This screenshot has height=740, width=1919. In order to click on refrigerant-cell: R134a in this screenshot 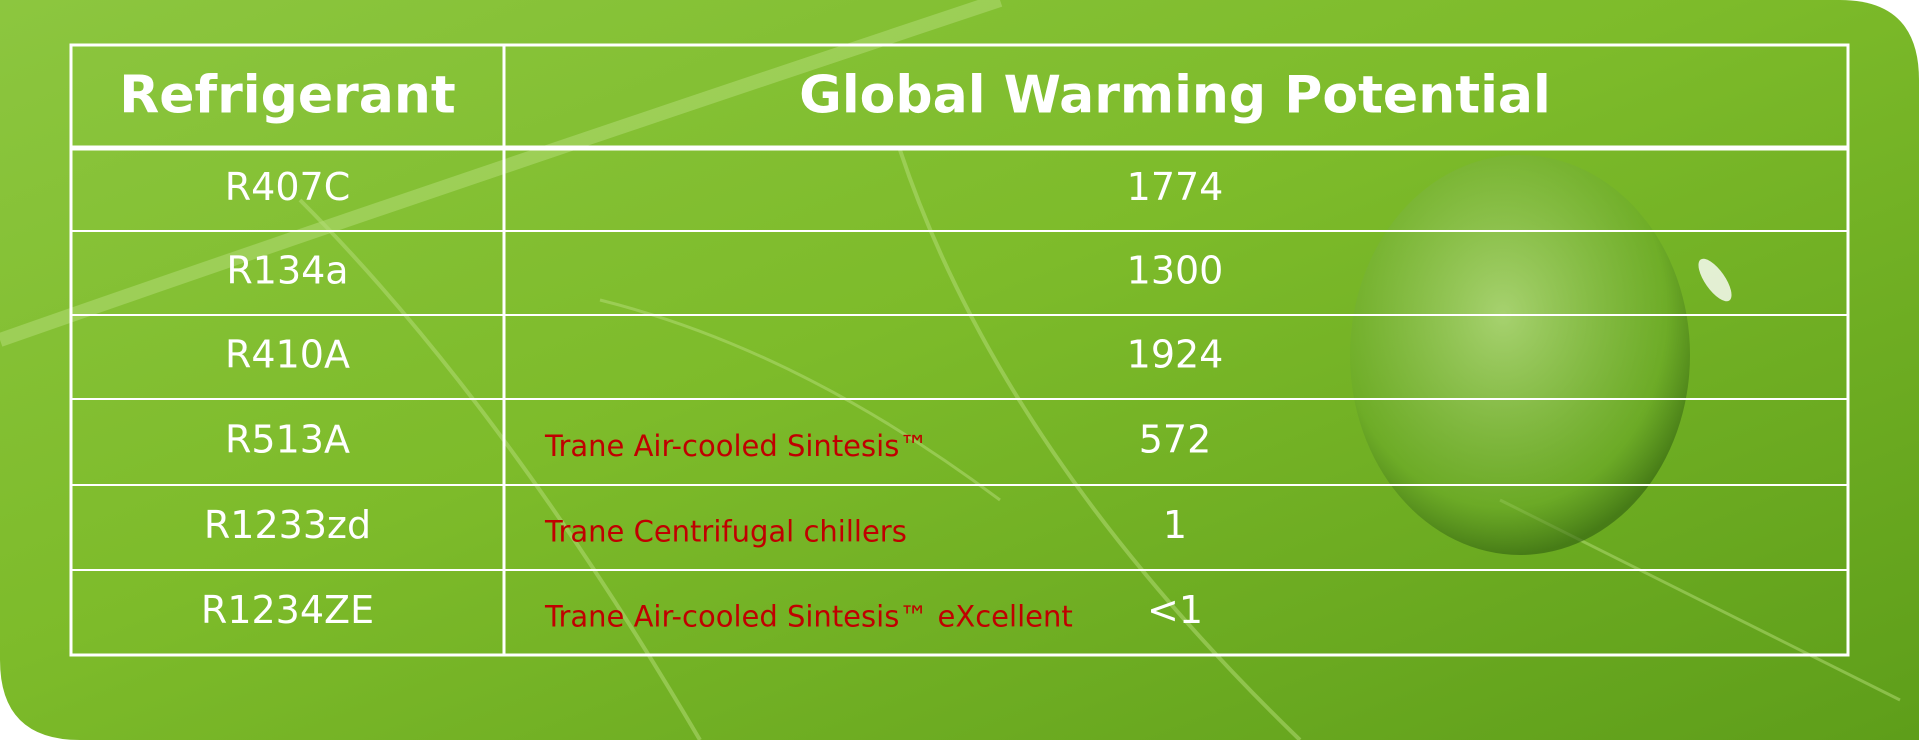, I will do `click(287, 271)`.